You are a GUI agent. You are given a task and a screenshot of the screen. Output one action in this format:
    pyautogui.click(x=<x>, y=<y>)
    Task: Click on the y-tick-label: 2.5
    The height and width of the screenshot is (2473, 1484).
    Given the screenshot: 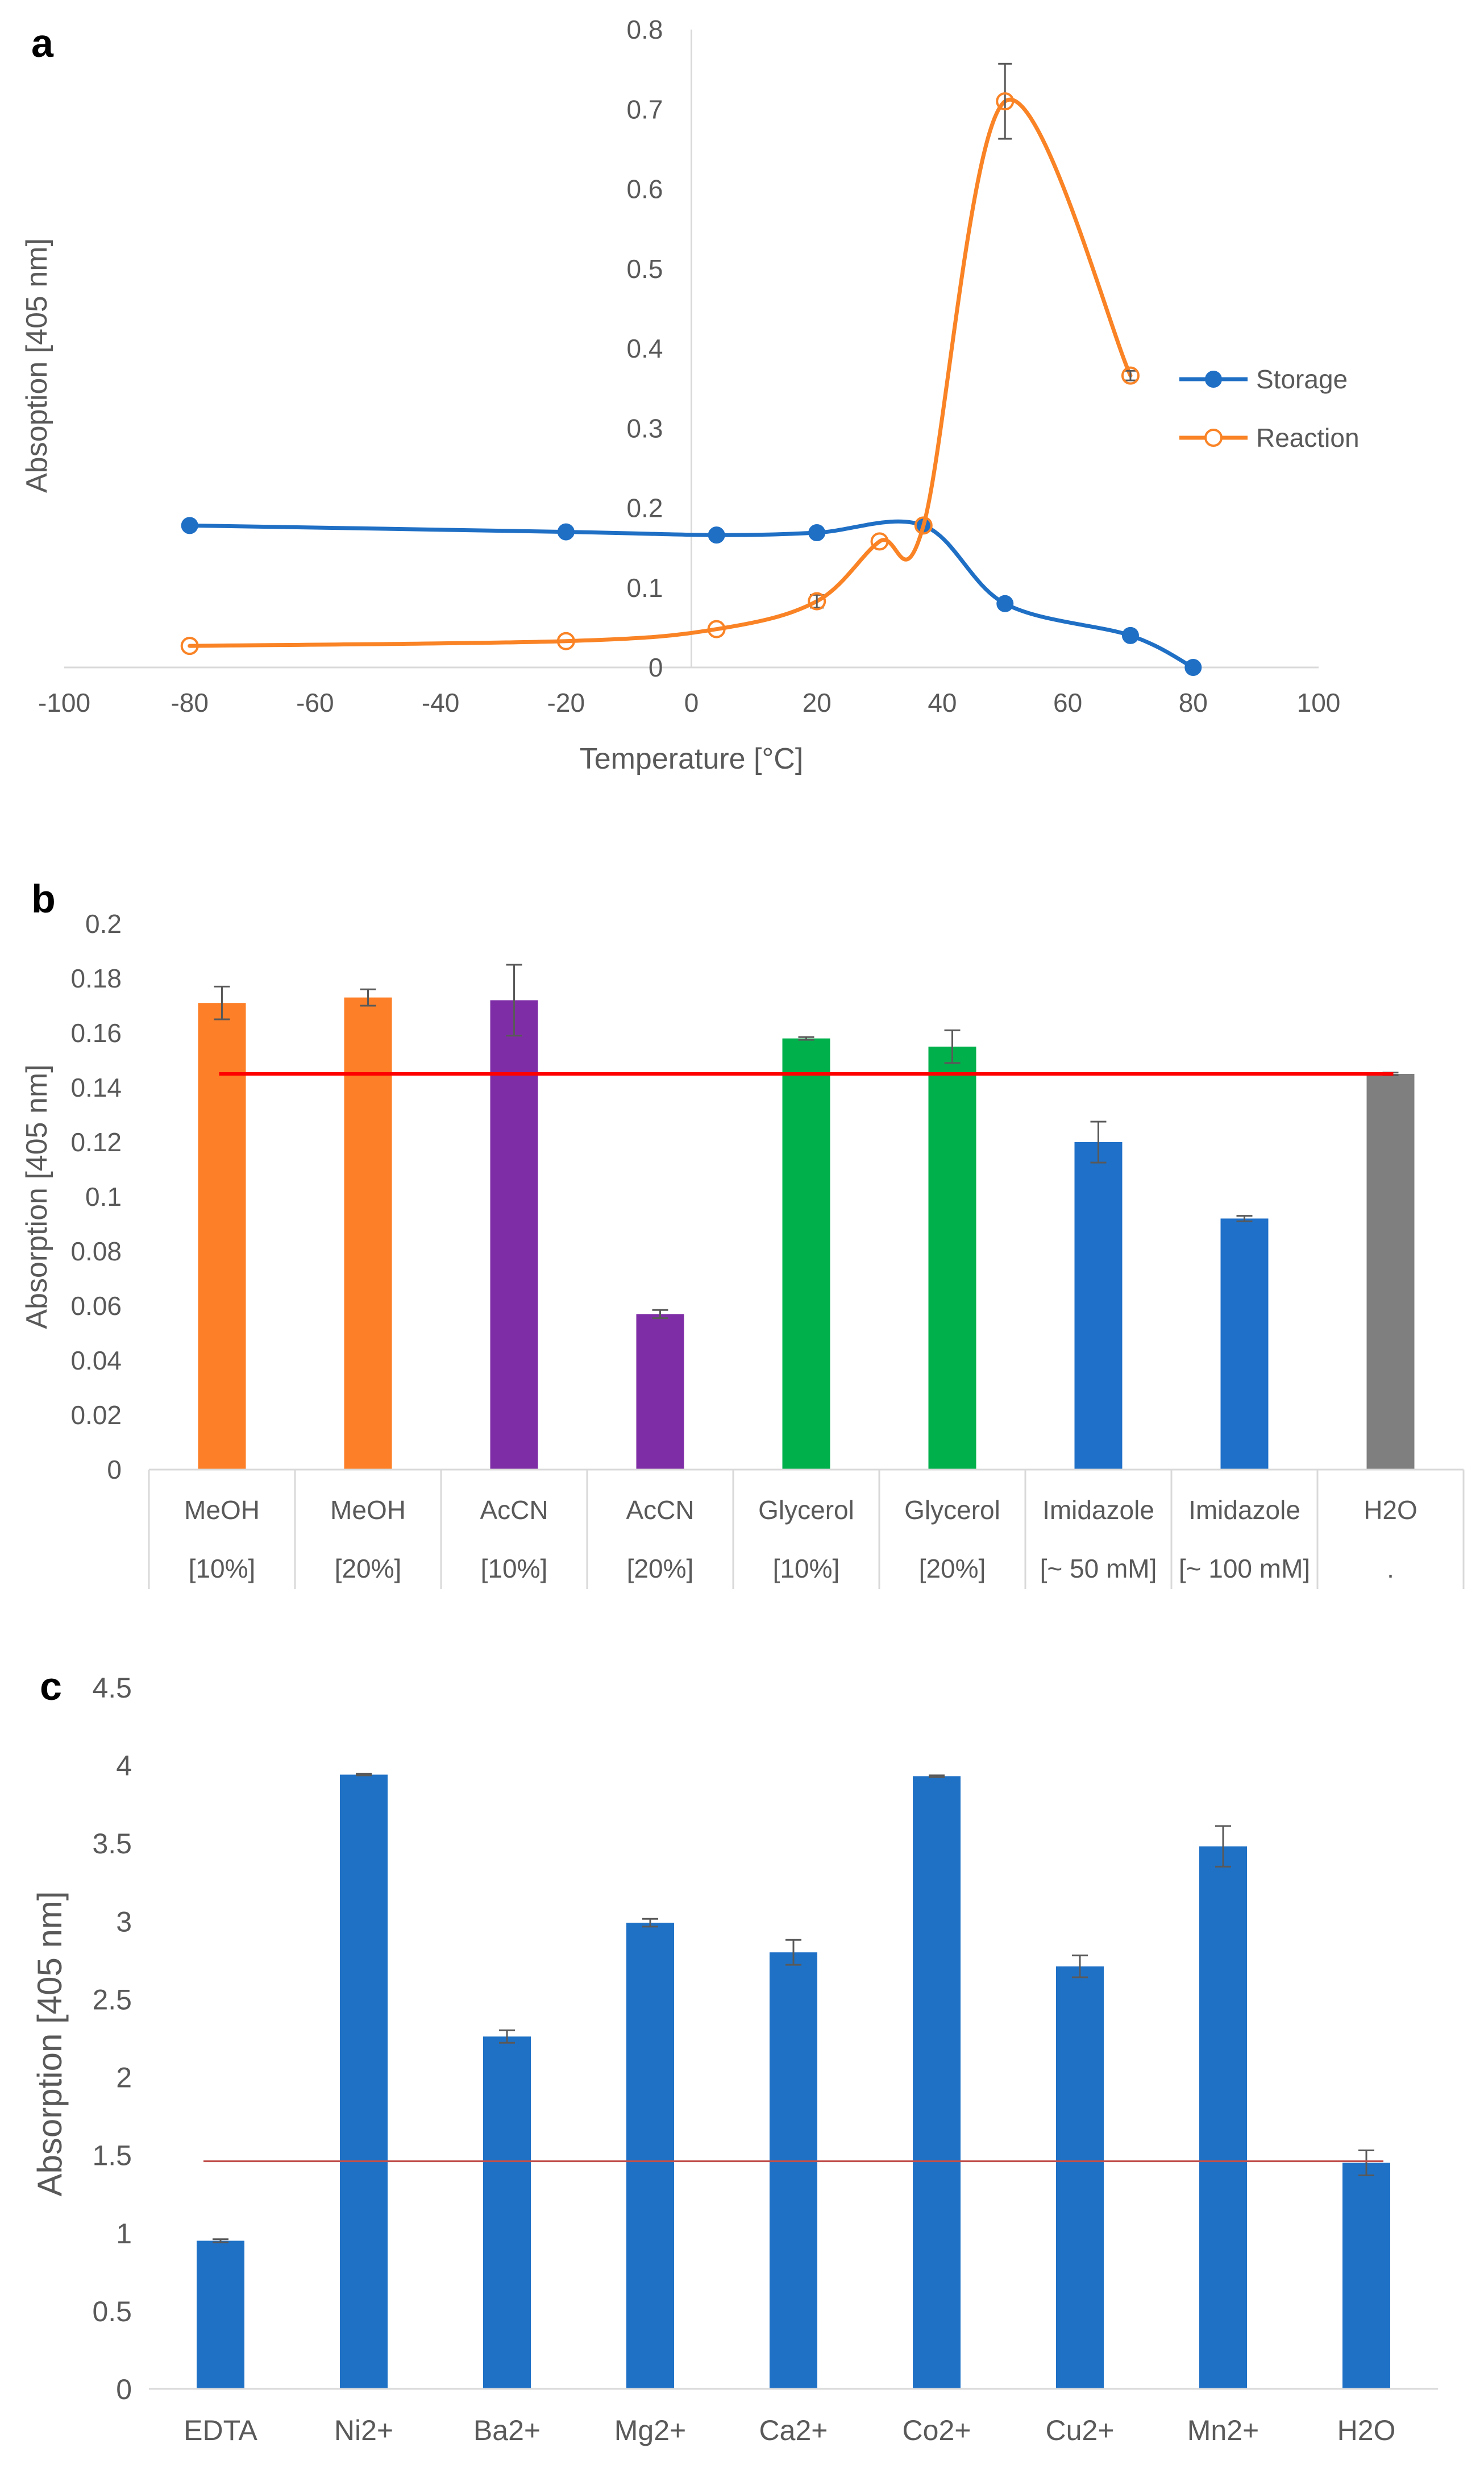 What is the action you would take?
    pyautogui.click(x=112, y=1999)
    